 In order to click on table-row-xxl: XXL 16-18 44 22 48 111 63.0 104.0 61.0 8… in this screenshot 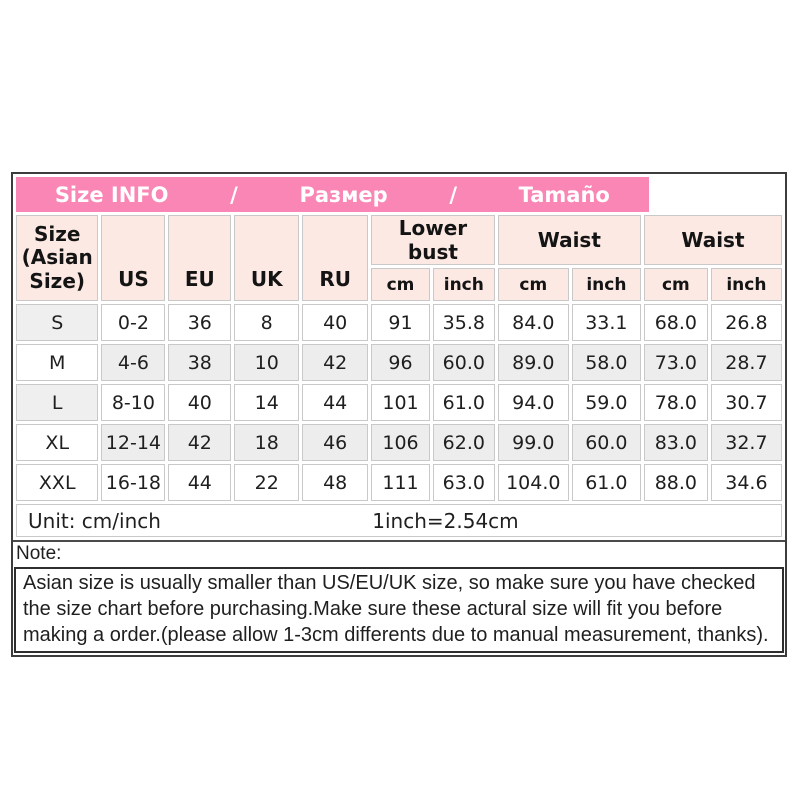, I will do `click(399, 482)`.